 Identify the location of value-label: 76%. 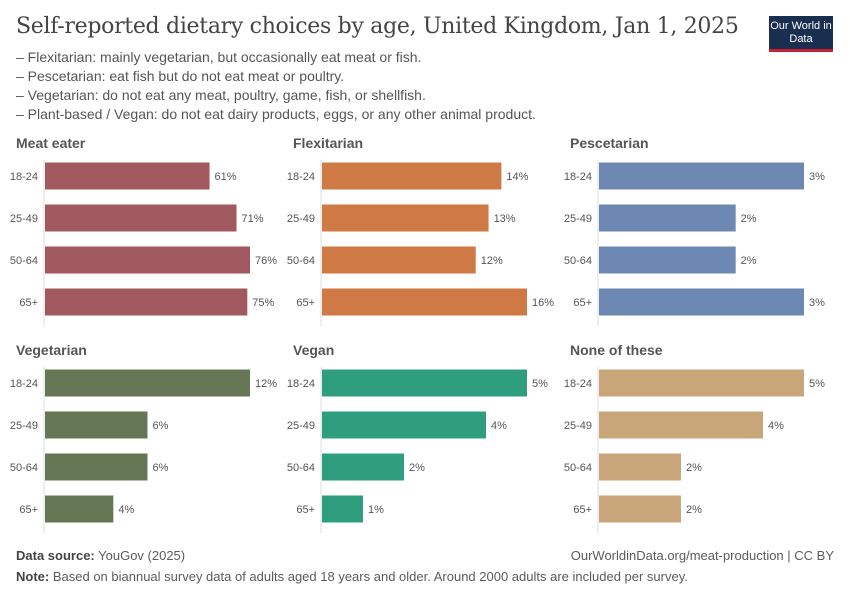
(266, 261).